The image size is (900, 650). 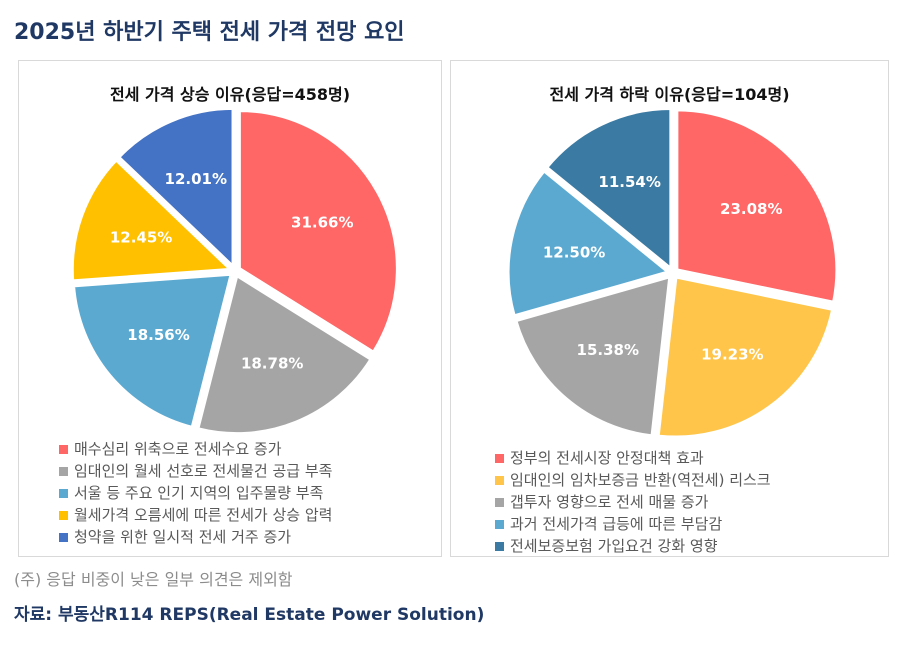 What do you see at coordinates (751, 209) in the screenshot?
I see `slice-value-label: 23.08%` at bounding box center [751, 209].